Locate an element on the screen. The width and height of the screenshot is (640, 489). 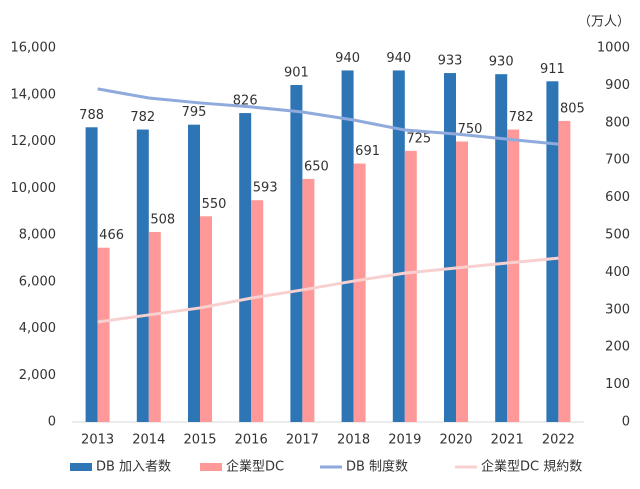
y-tick-label: 8,000 is located at coordinates (37, 235).